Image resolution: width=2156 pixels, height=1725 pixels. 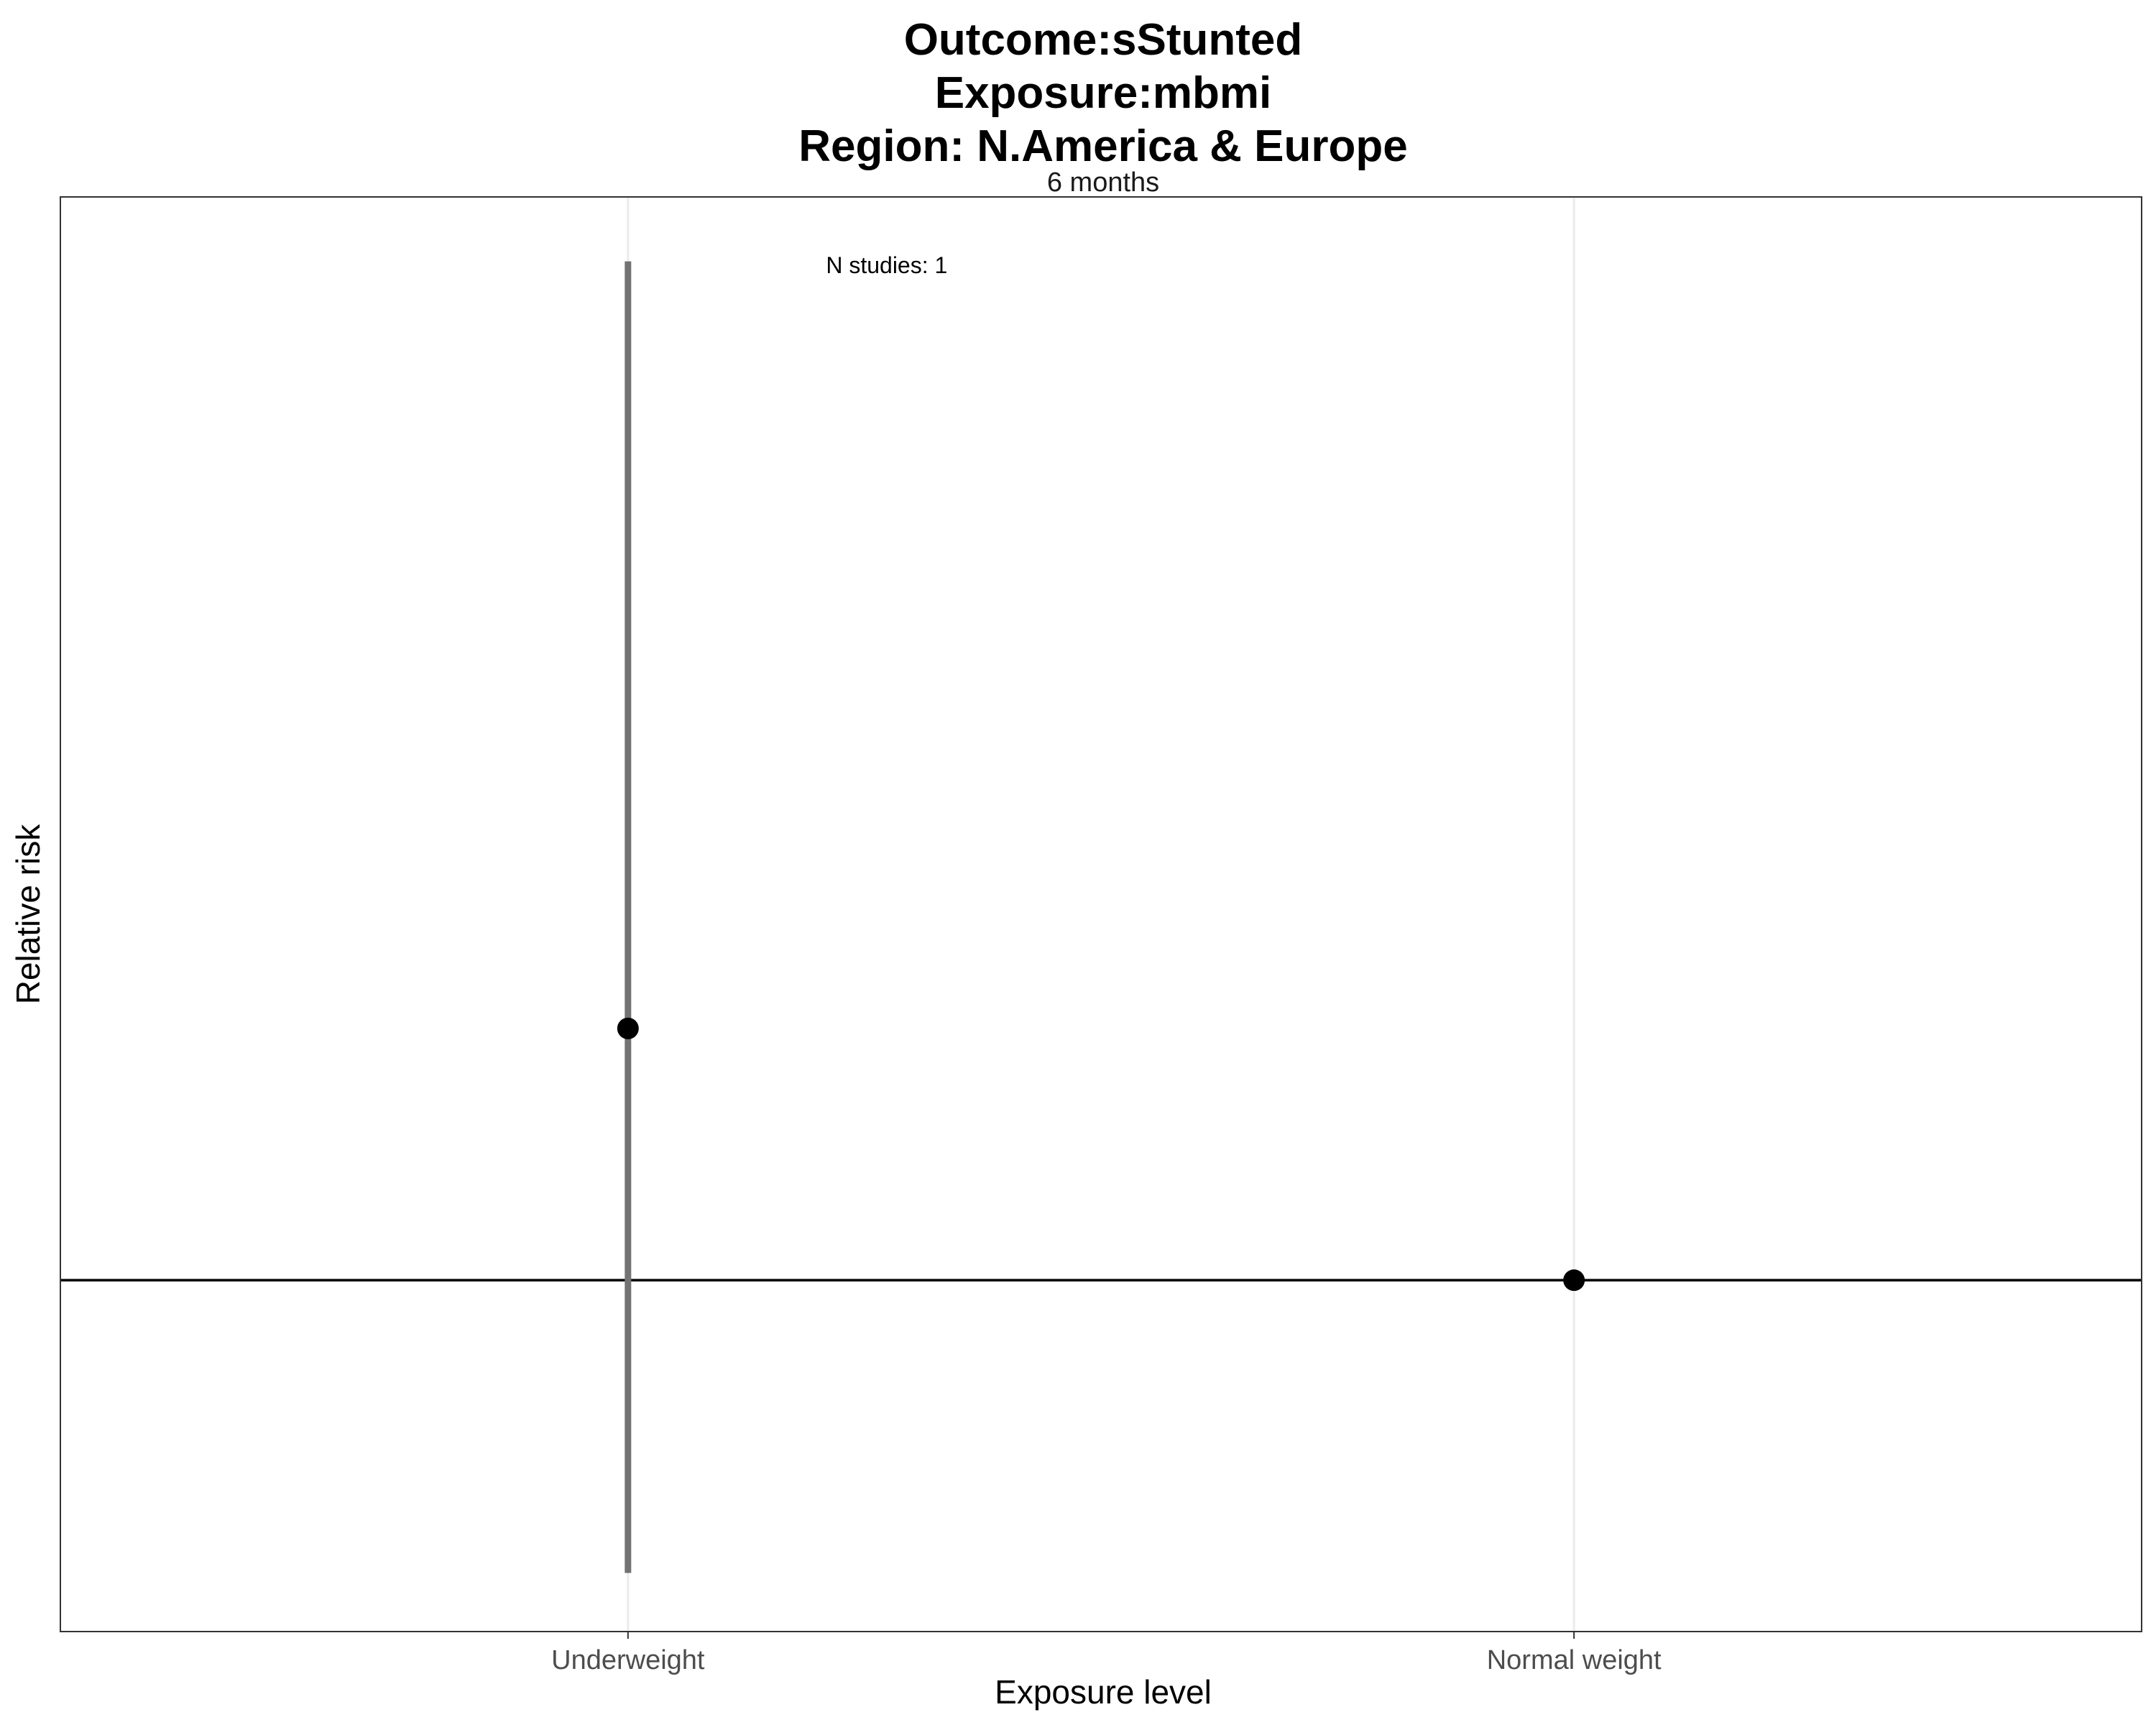 I want to click on chart-title-line-2: Exposure:mbmi, so click(x=1103, y=93).